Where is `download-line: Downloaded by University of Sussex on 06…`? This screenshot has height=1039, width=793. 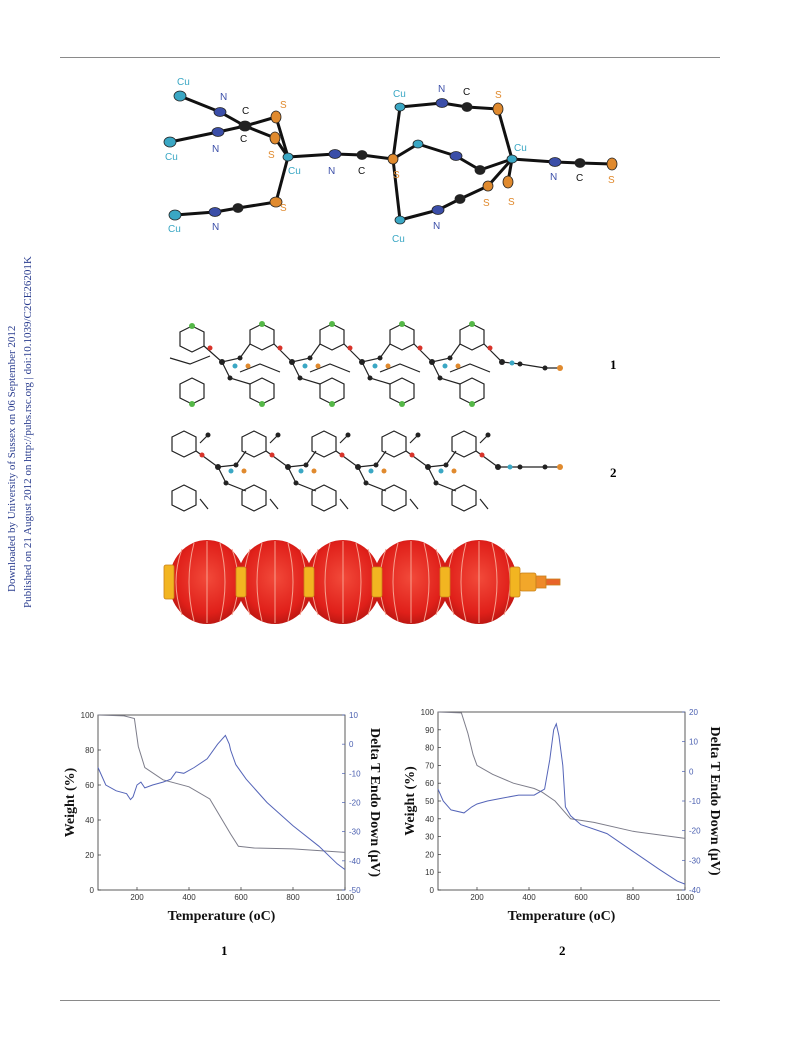 download-line: Downloaded by University of Sussex on 06… is located at coordinates (12, 458).